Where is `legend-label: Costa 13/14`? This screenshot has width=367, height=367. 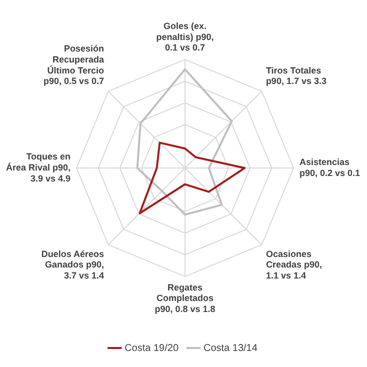 legend-label: Costa 13/14 is located at coordinates (231, 348).